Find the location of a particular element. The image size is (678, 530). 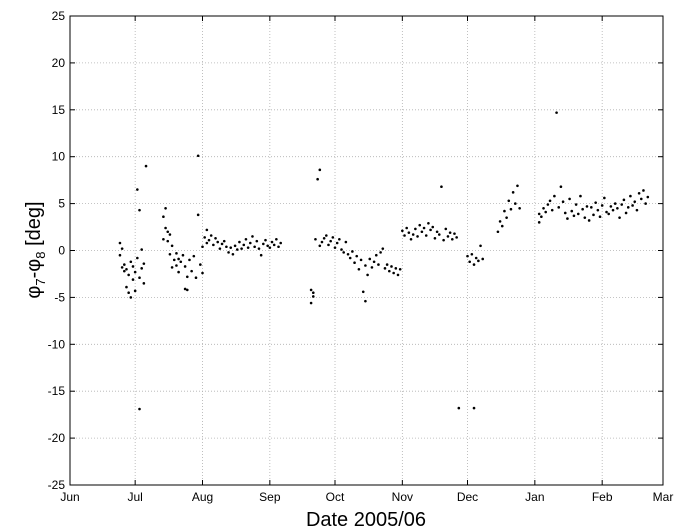

x-tick-label: Nov is located at coordinates (402, 497).